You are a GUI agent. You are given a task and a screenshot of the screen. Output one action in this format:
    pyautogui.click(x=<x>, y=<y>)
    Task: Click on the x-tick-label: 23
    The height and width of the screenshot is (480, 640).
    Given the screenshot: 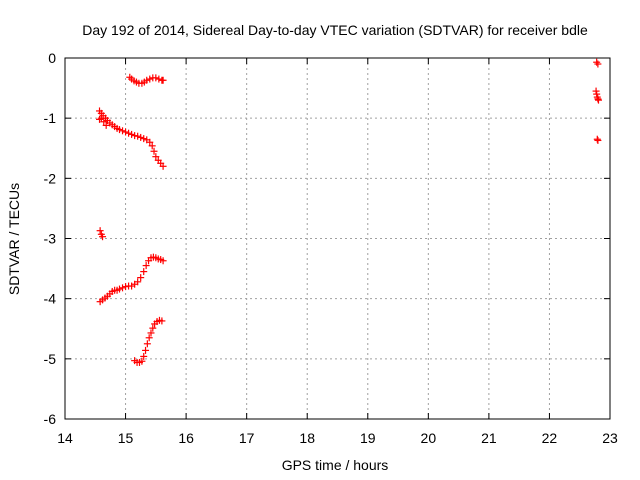 What is the action you would take?
    pyautogui.click(x=610, y=438)
    